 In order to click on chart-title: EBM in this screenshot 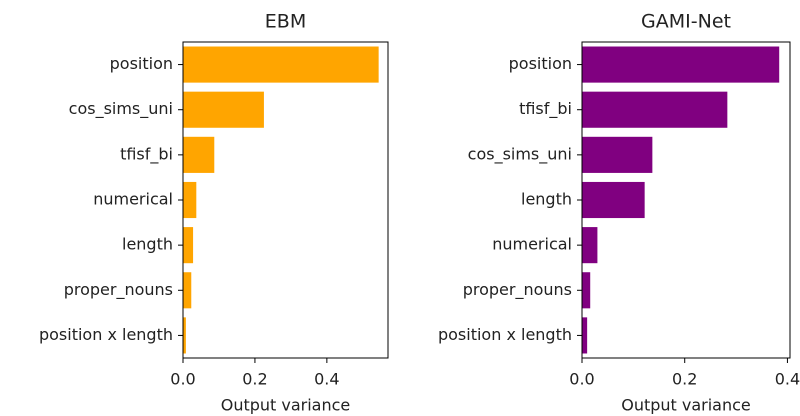, I will do `click(285, 22)`.